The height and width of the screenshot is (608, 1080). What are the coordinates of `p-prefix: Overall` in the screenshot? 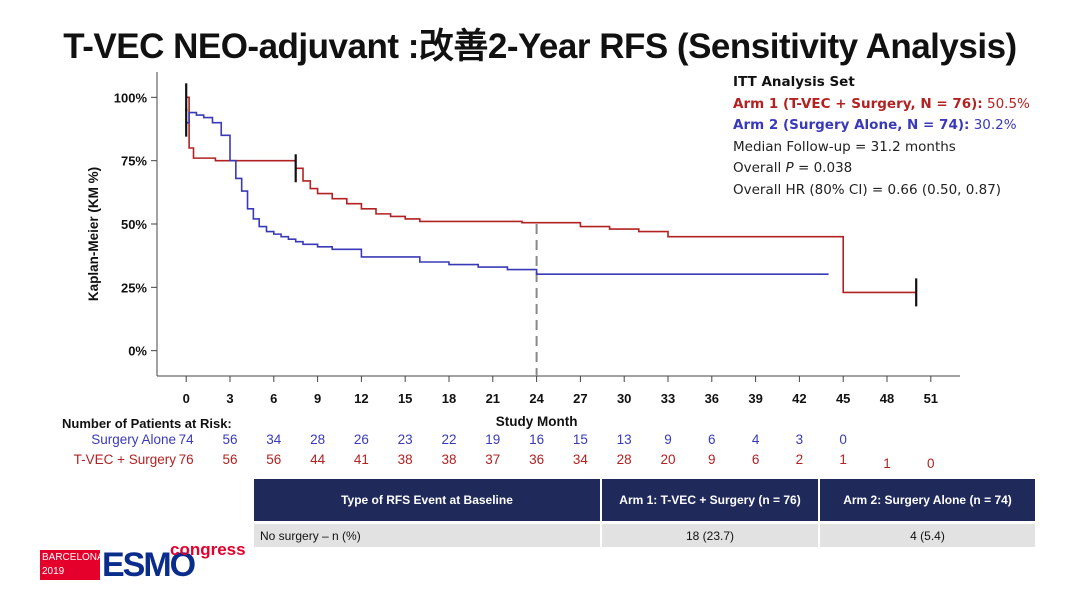 It's located at (759, 168).